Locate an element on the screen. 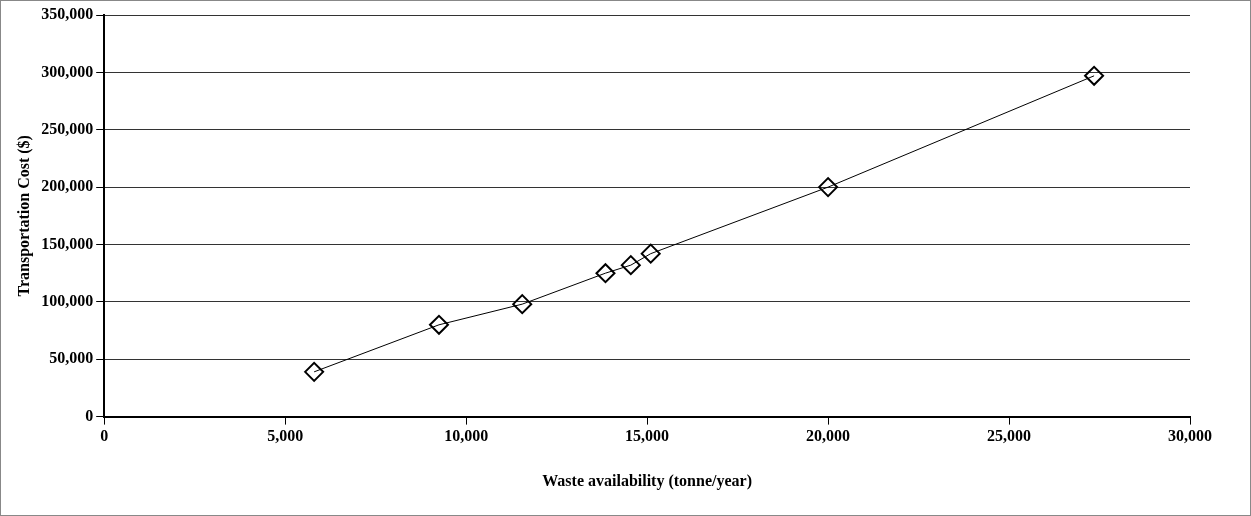  y-tick-label: 0 is located at coordinates (89, 415).